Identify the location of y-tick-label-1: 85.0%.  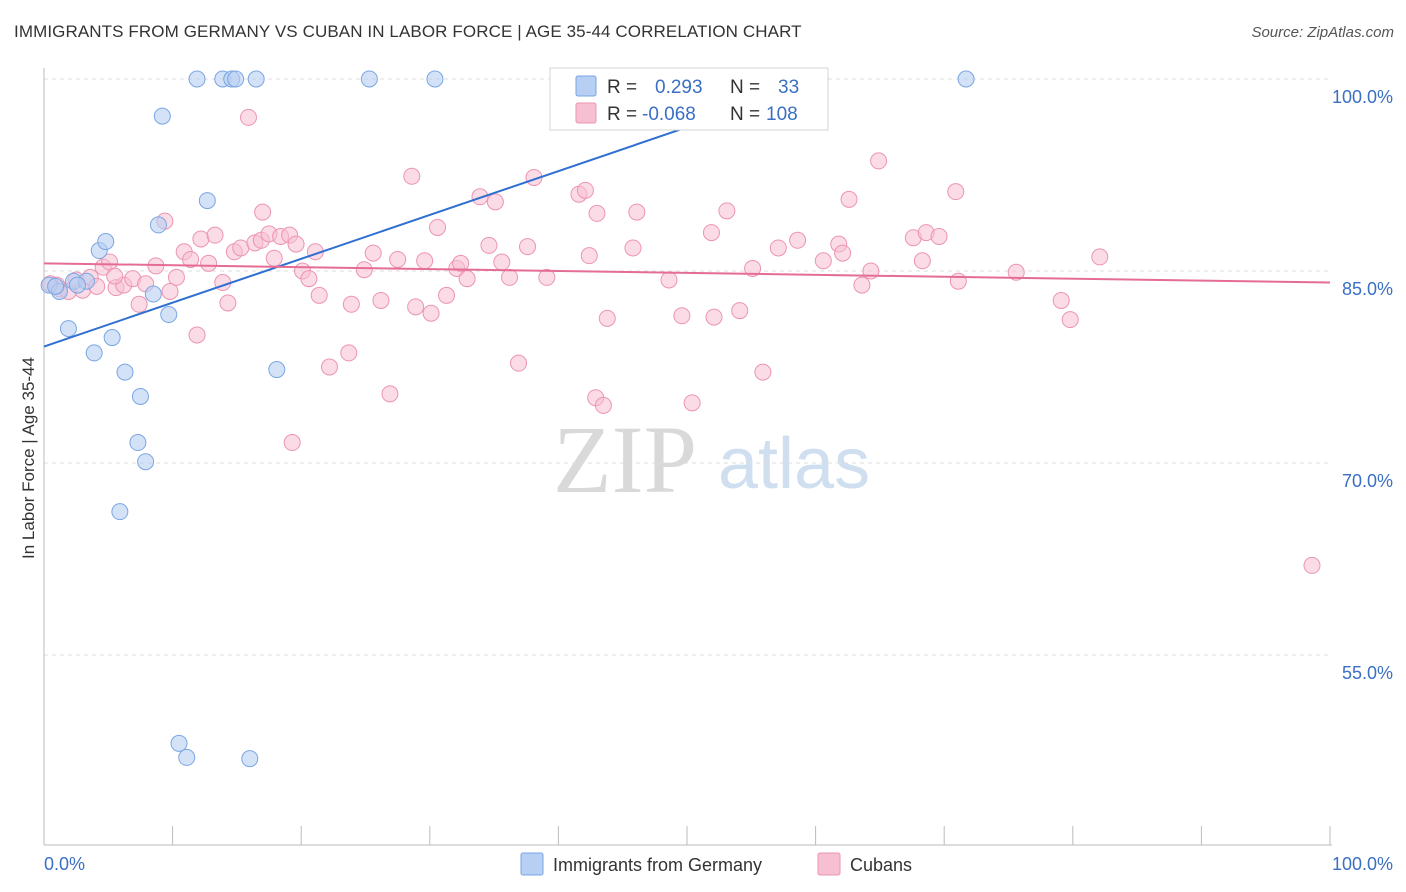
(1367, 289).